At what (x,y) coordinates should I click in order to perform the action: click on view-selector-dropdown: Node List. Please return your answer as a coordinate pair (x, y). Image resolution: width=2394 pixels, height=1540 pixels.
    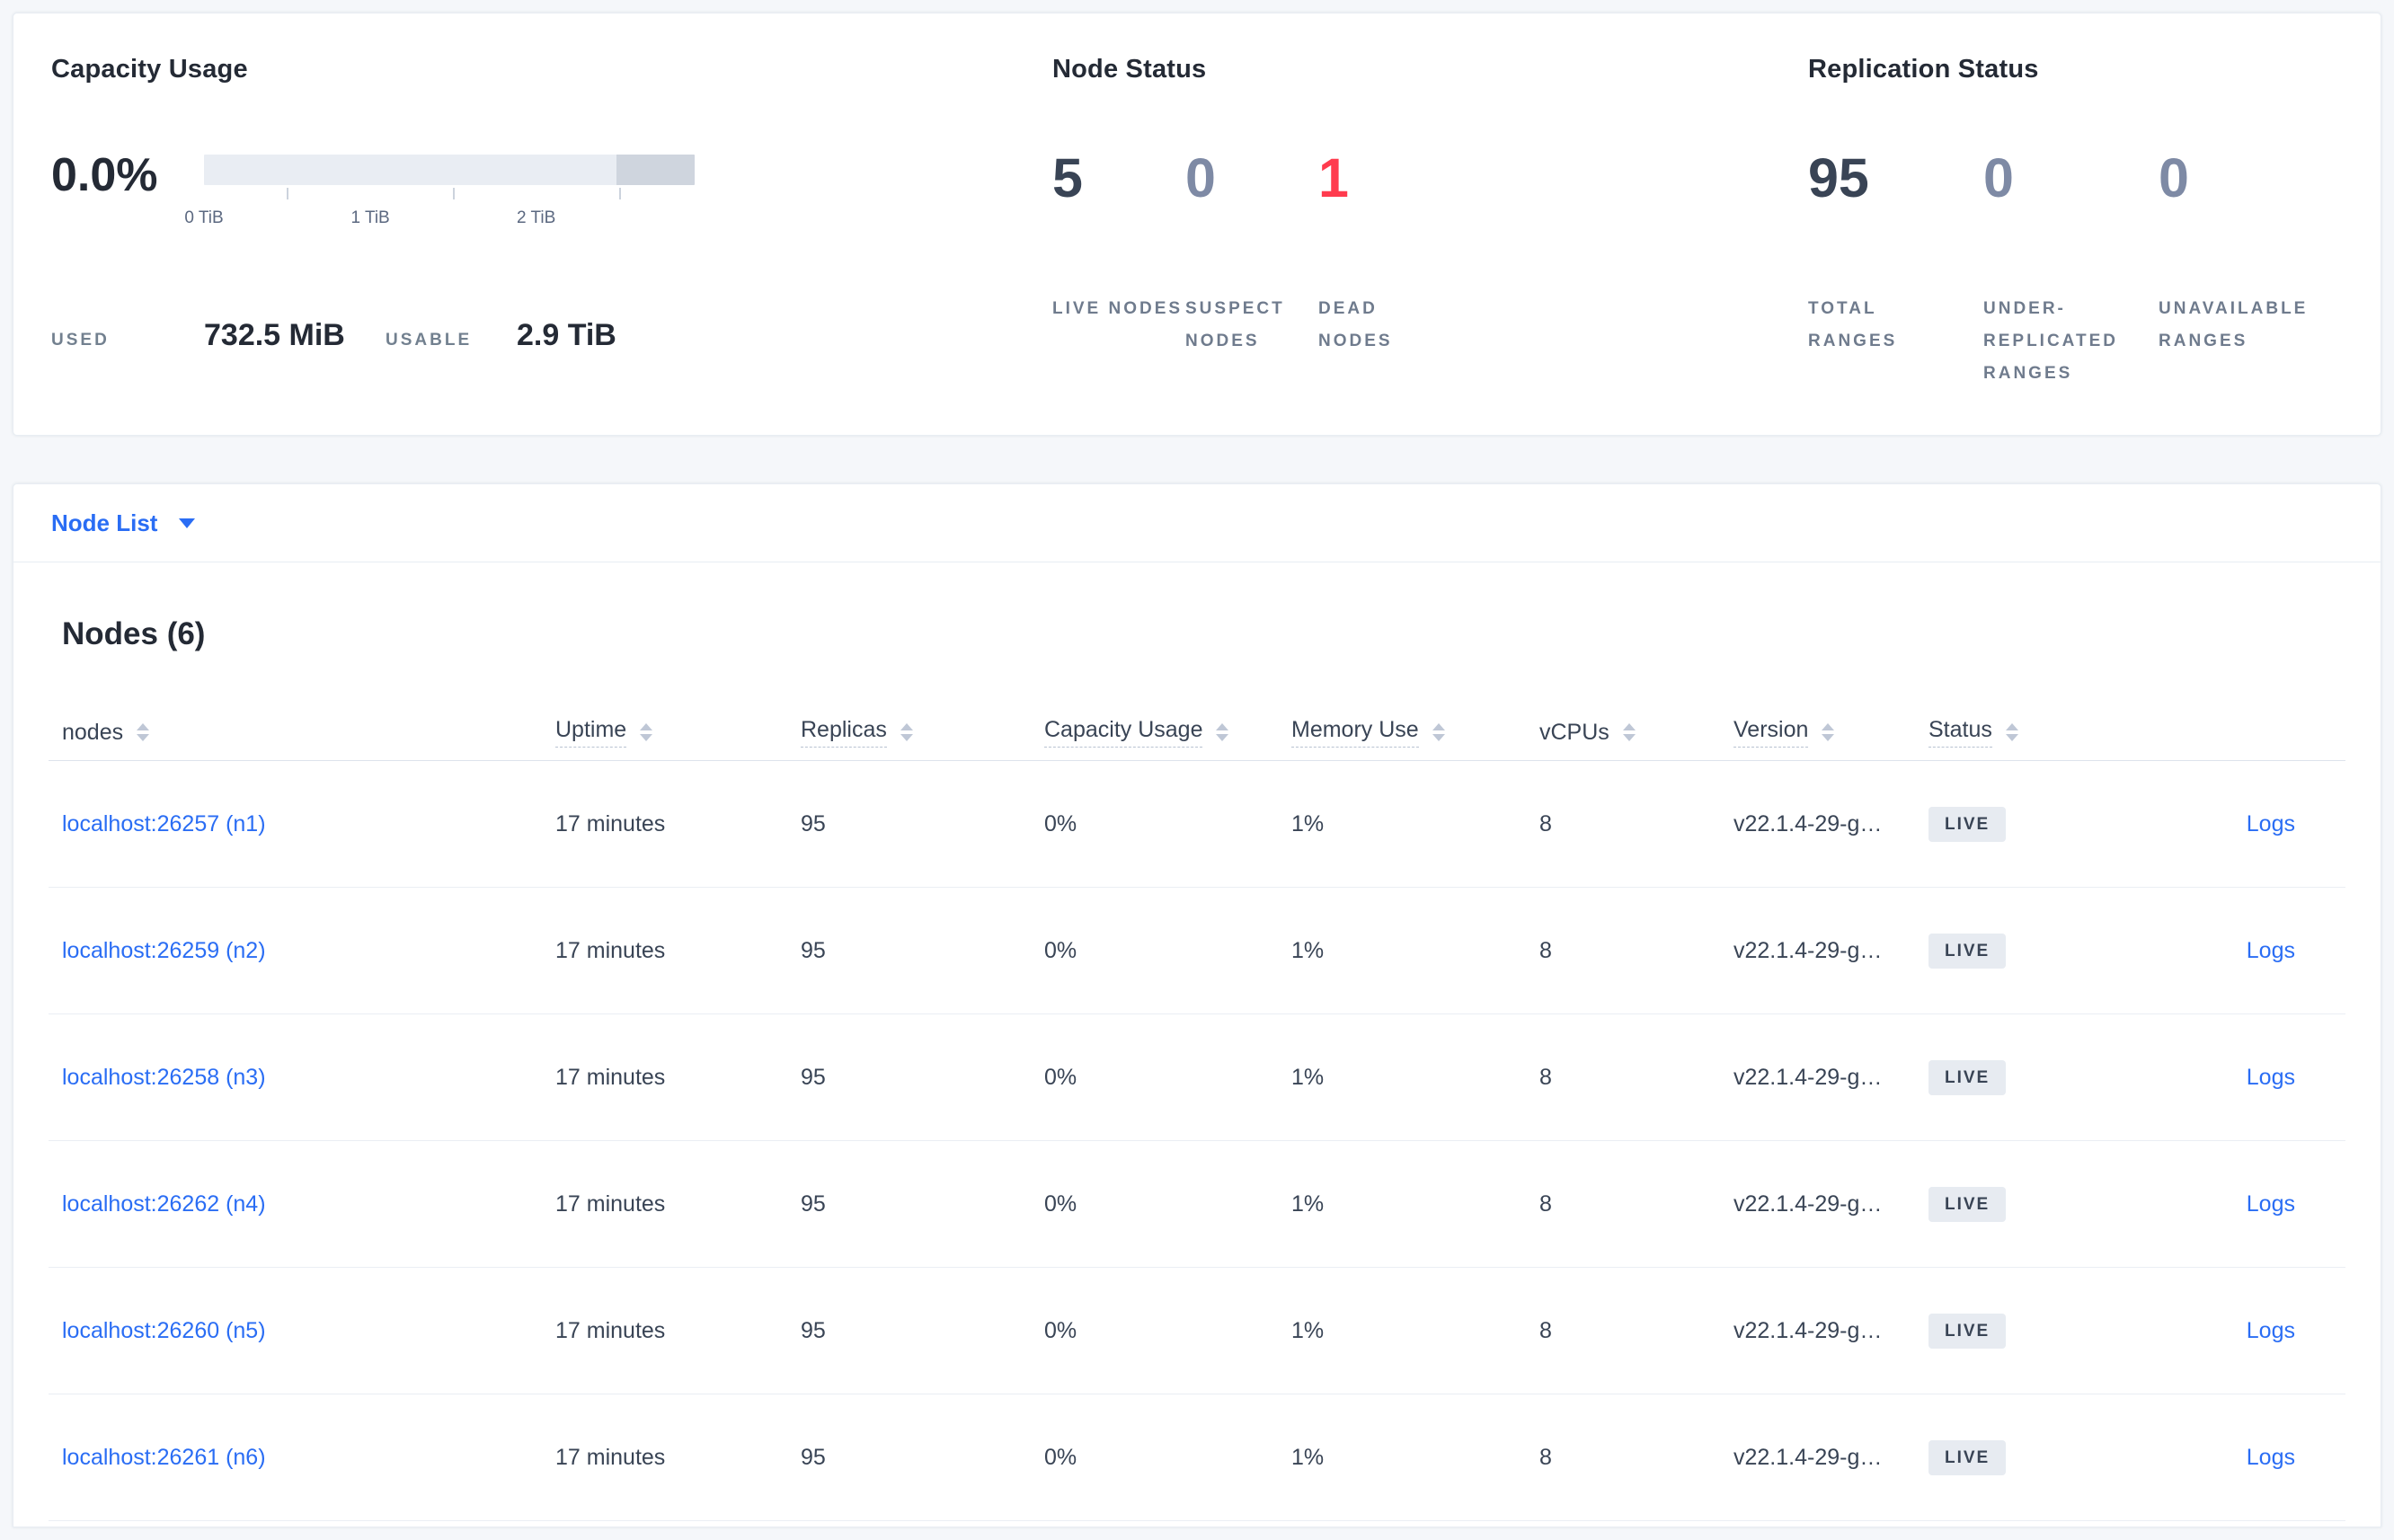
    Looking at the image, I should click on (1197, 523).